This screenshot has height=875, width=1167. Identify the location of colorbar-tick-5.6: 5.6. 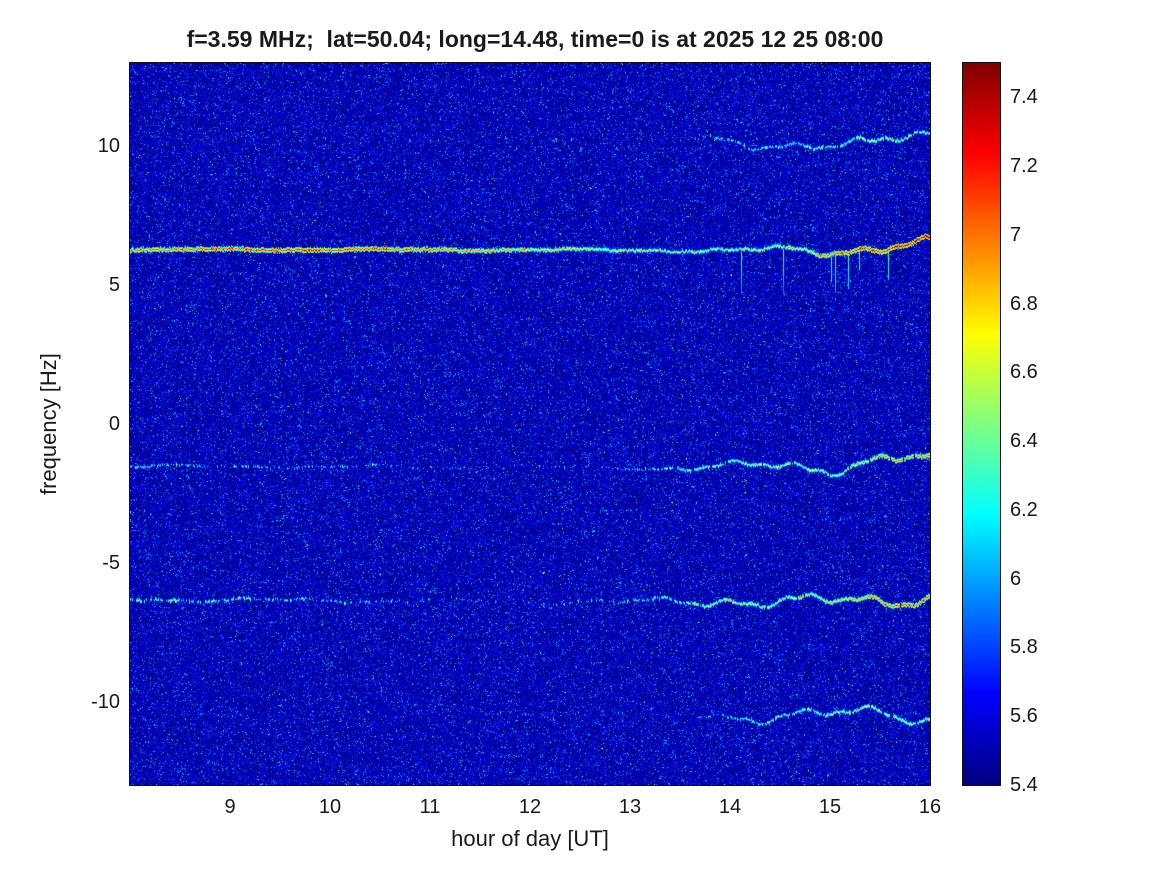
(1024, 716).